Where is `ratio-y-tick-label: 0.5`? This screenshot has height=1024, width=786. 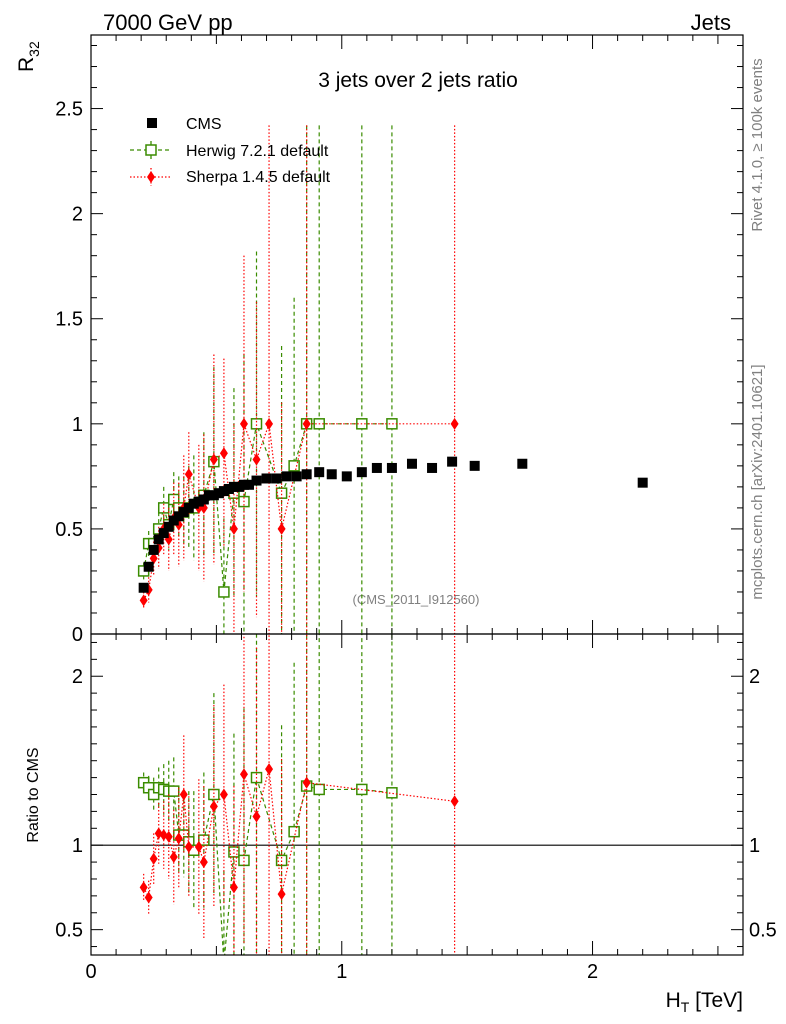 ratio-y-tick-label: 0.5 is located at coordinates (69, 931).